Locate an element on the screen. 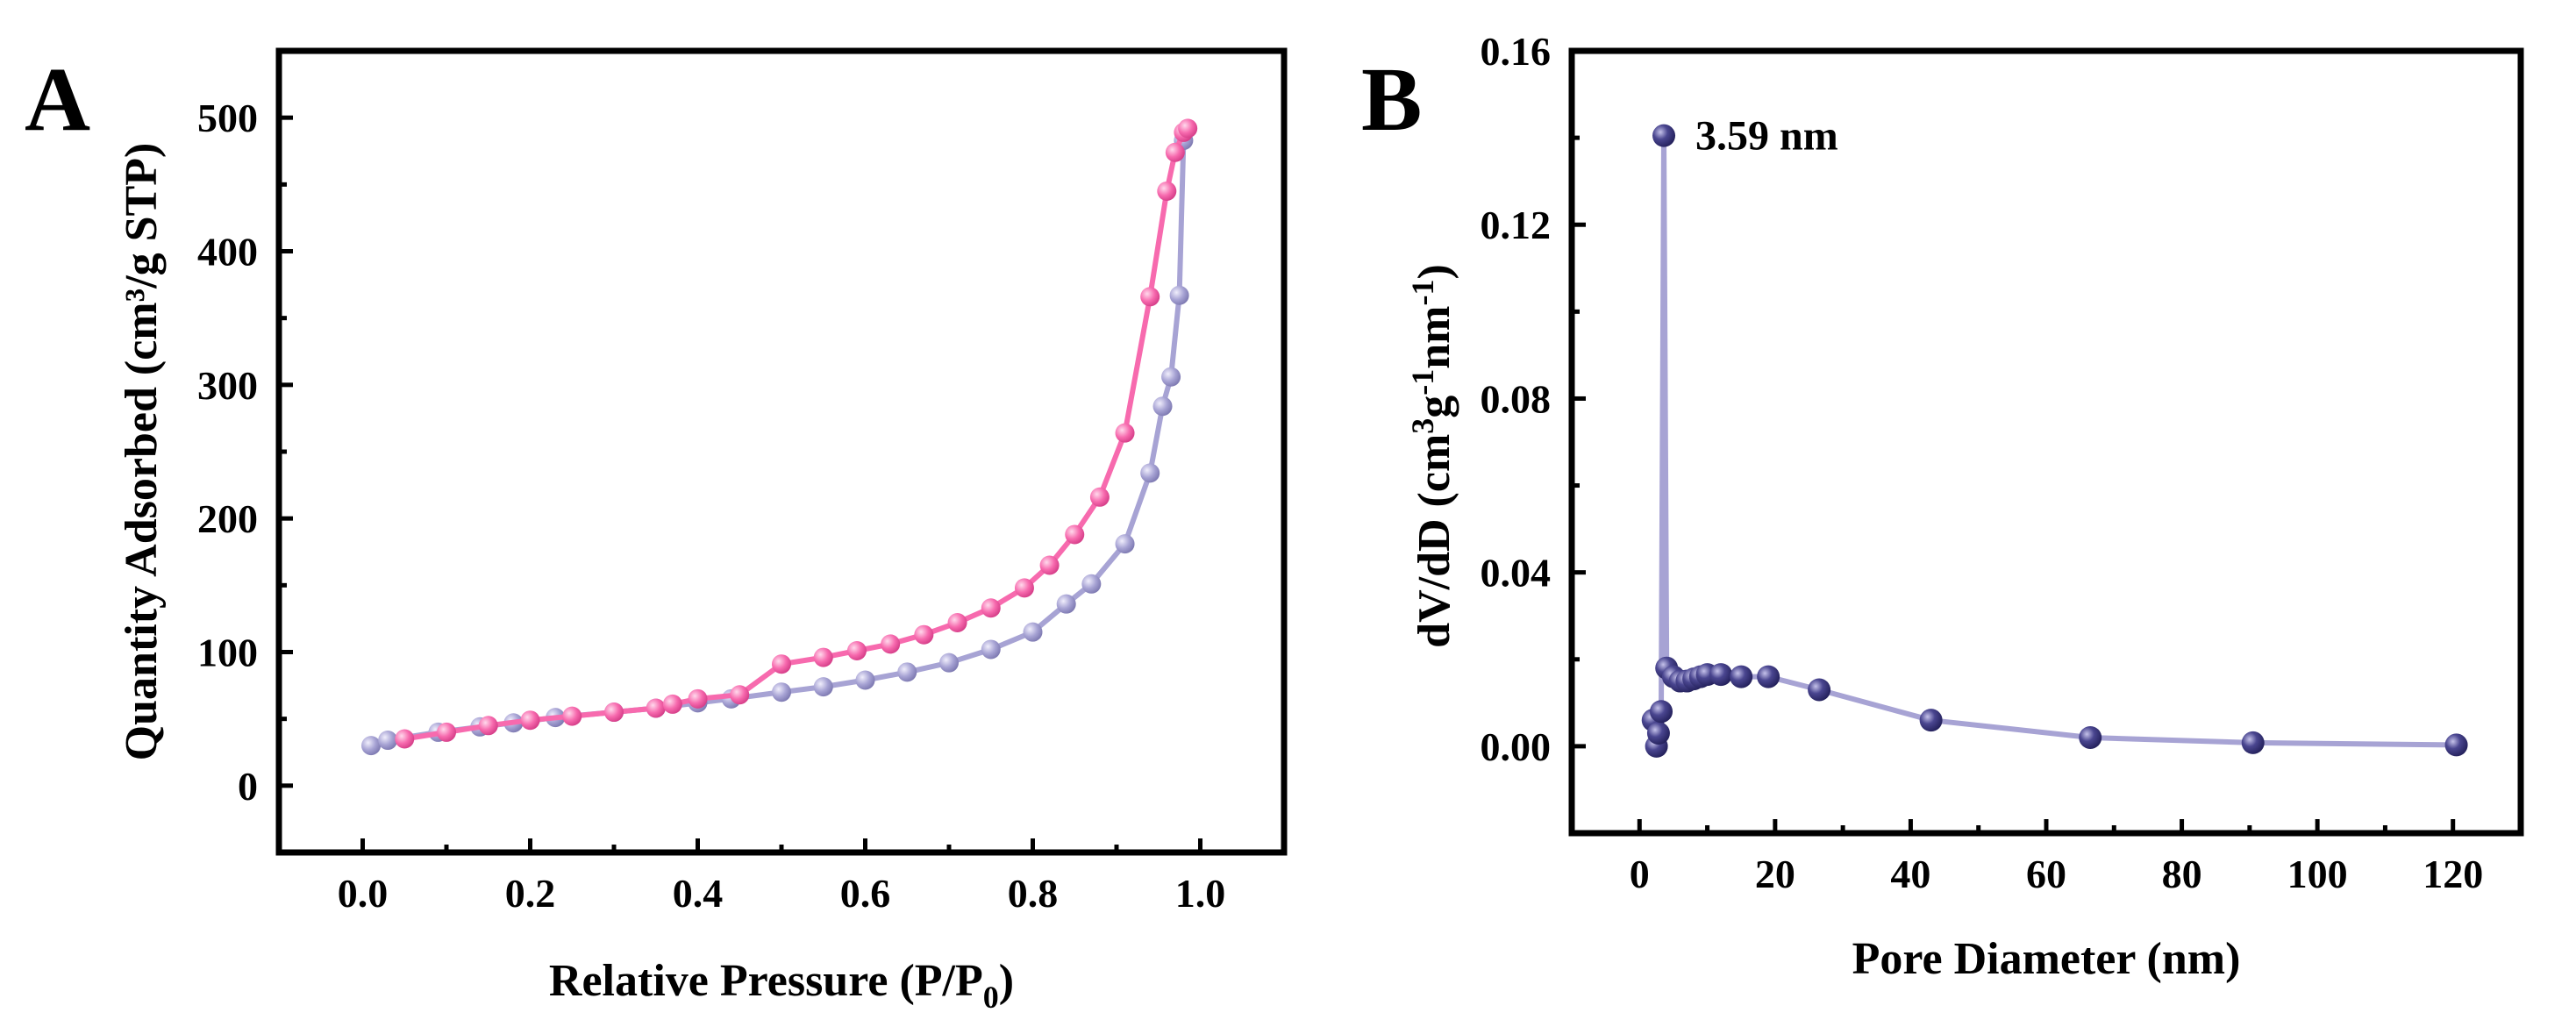 The width and height of the screenshot is (2576, 1034). x-tick-label: 0 is located at coordinates (1640, 874).